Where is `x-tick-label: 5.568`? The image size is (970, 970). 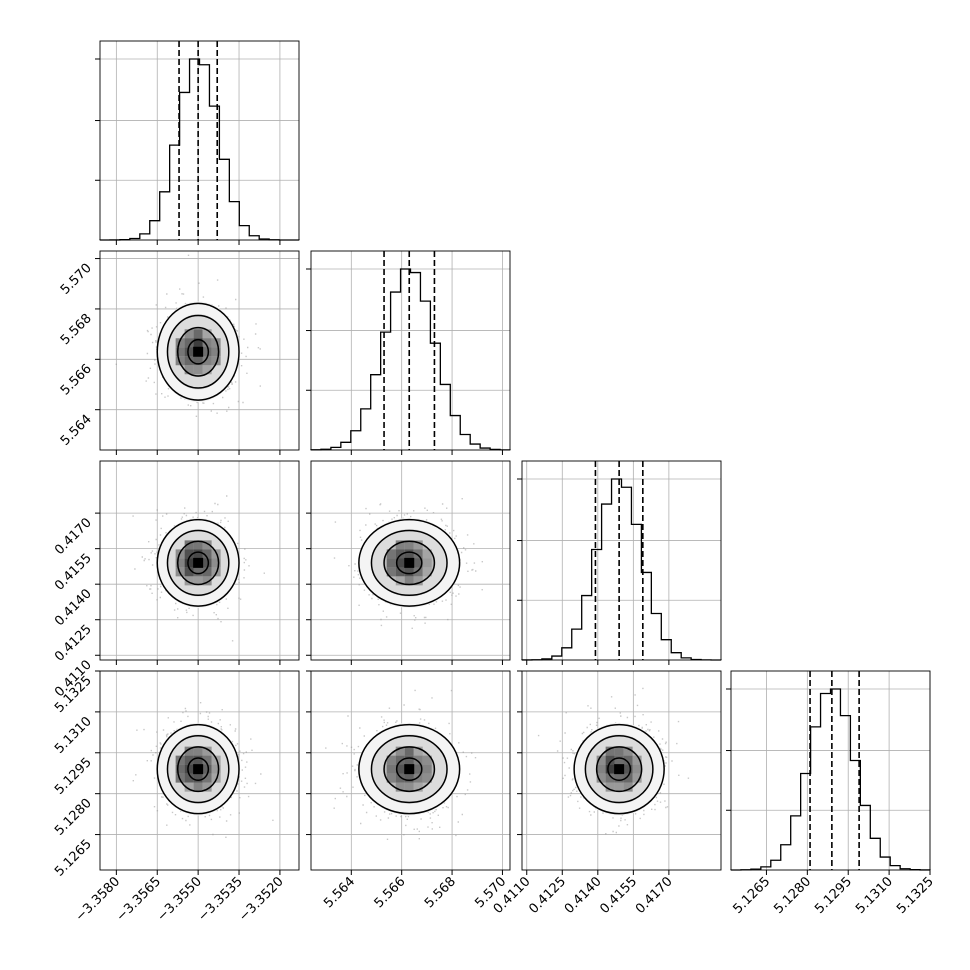
x-tick-label: 5.568 is located at coordinates (440, 892).